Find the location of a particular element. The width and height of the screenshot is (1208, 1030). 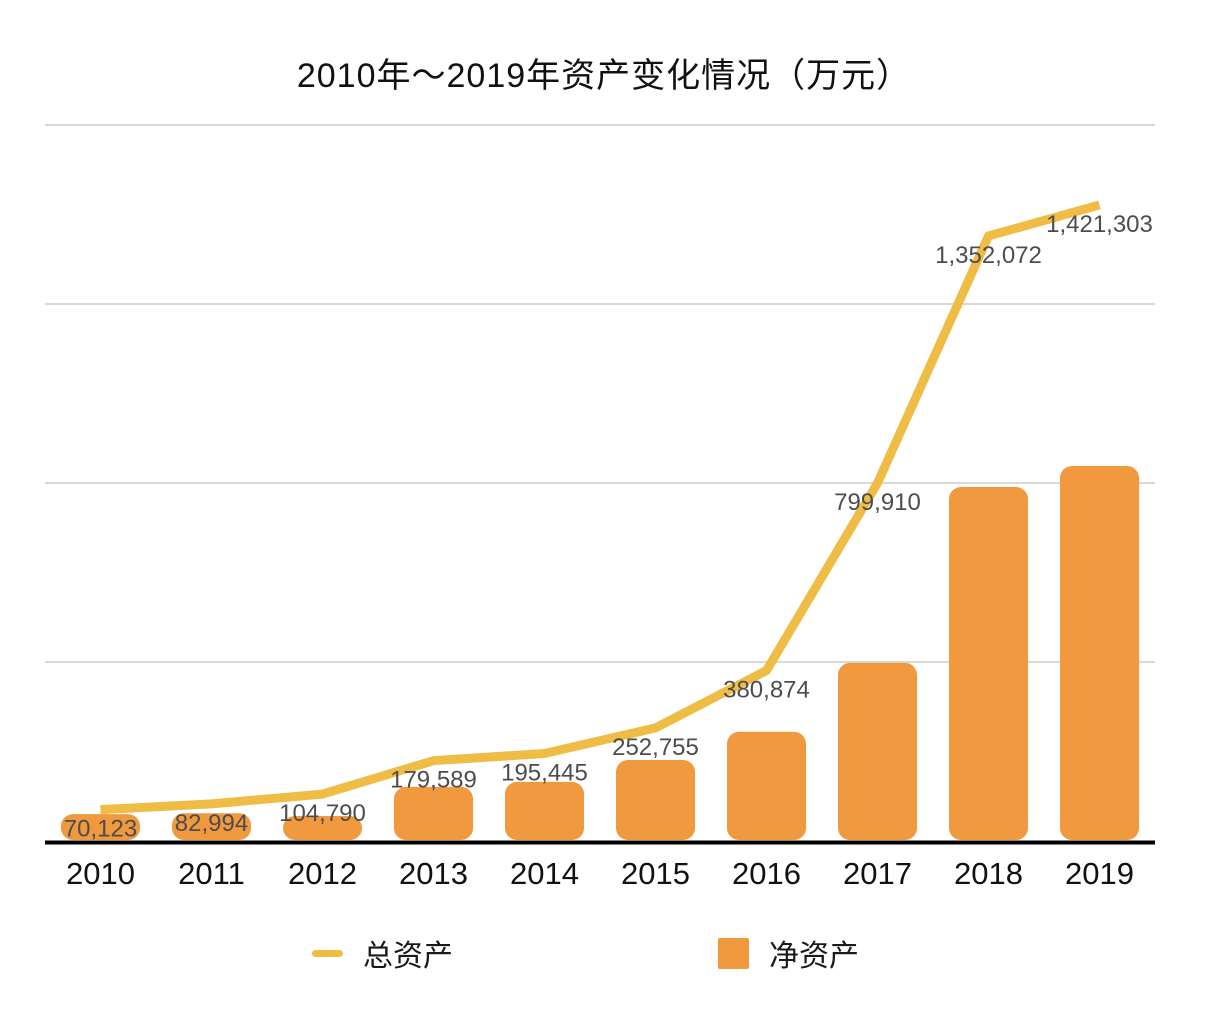

line-series-swatch-icon is located at coordinates (327, 953).